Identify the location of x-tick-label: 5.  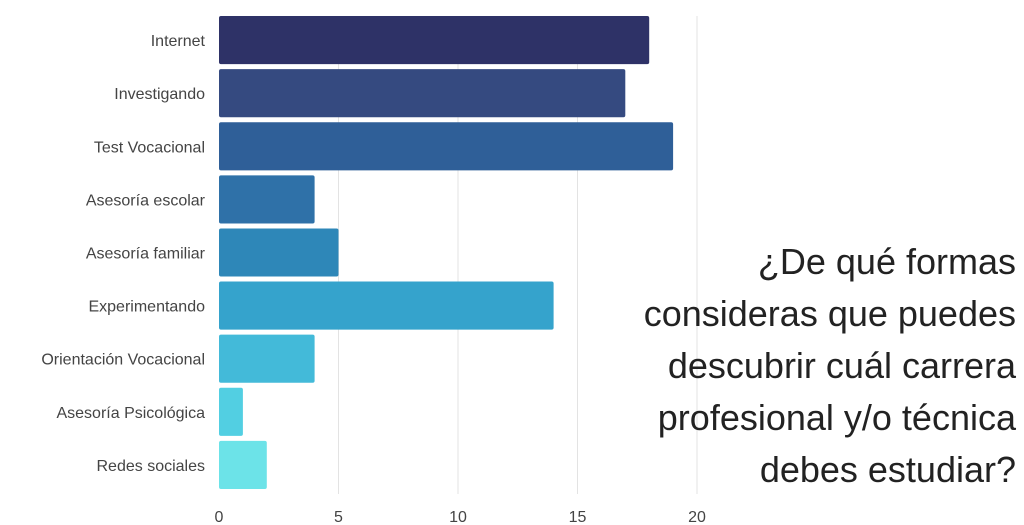
(338, 517).